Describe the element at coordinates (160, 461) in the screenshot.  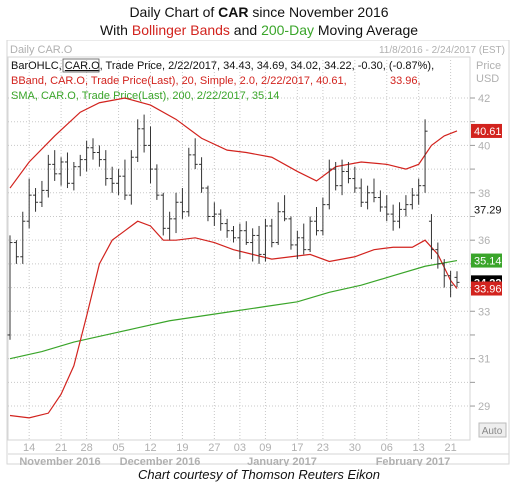
I see `x-month-label: December 2016` at that location.